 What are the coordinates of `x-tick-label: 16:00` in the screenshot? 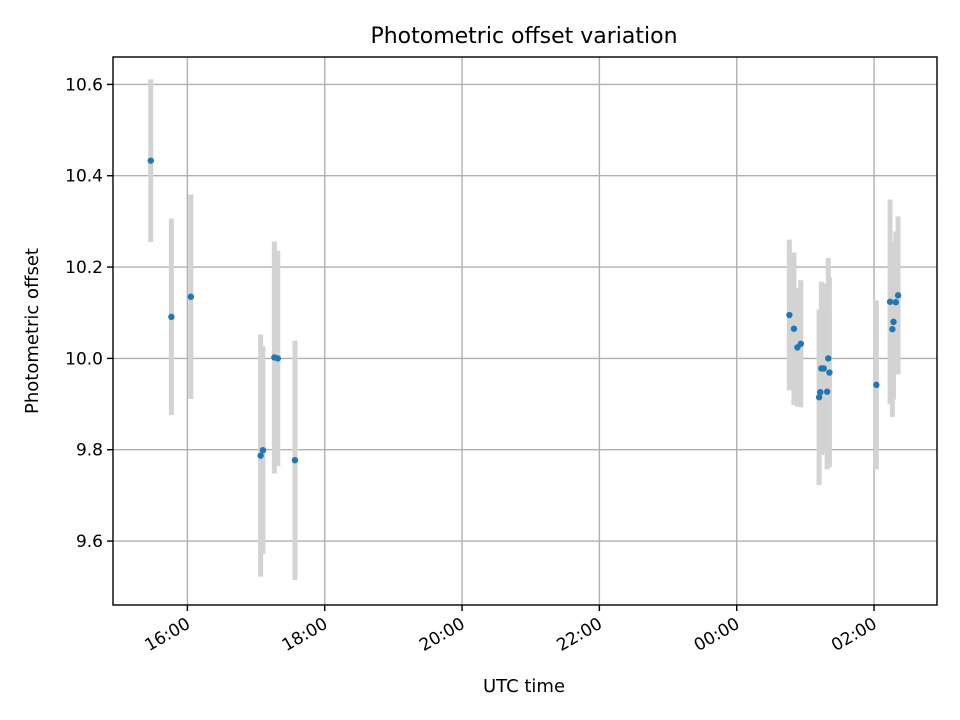 It's located at (167, 635).